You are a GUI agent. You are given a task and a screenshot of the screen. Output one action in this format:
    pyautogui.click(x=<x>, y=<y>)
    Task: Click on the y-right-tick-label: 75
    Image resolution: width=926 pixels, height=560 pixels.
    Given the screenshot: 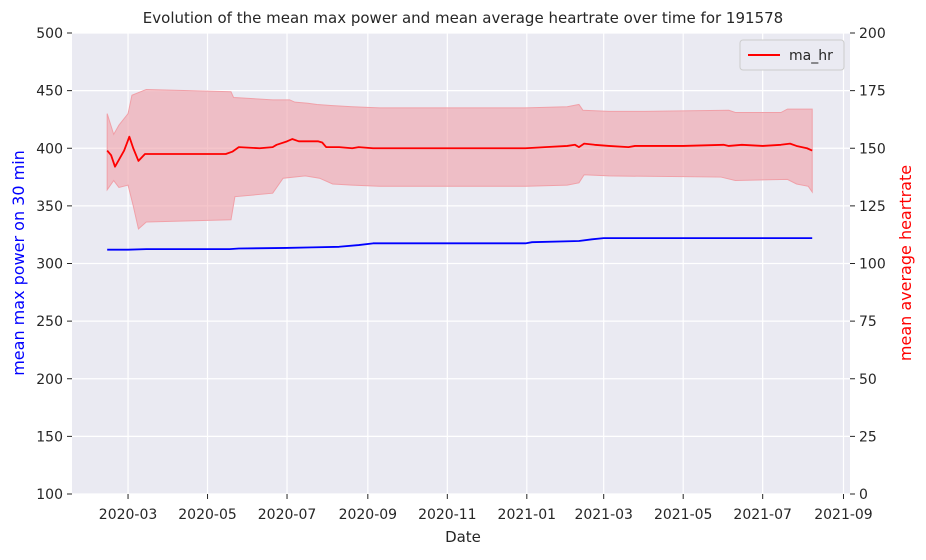 What is the action you would take?
    pyautogui.click(x=868, y=322)
    